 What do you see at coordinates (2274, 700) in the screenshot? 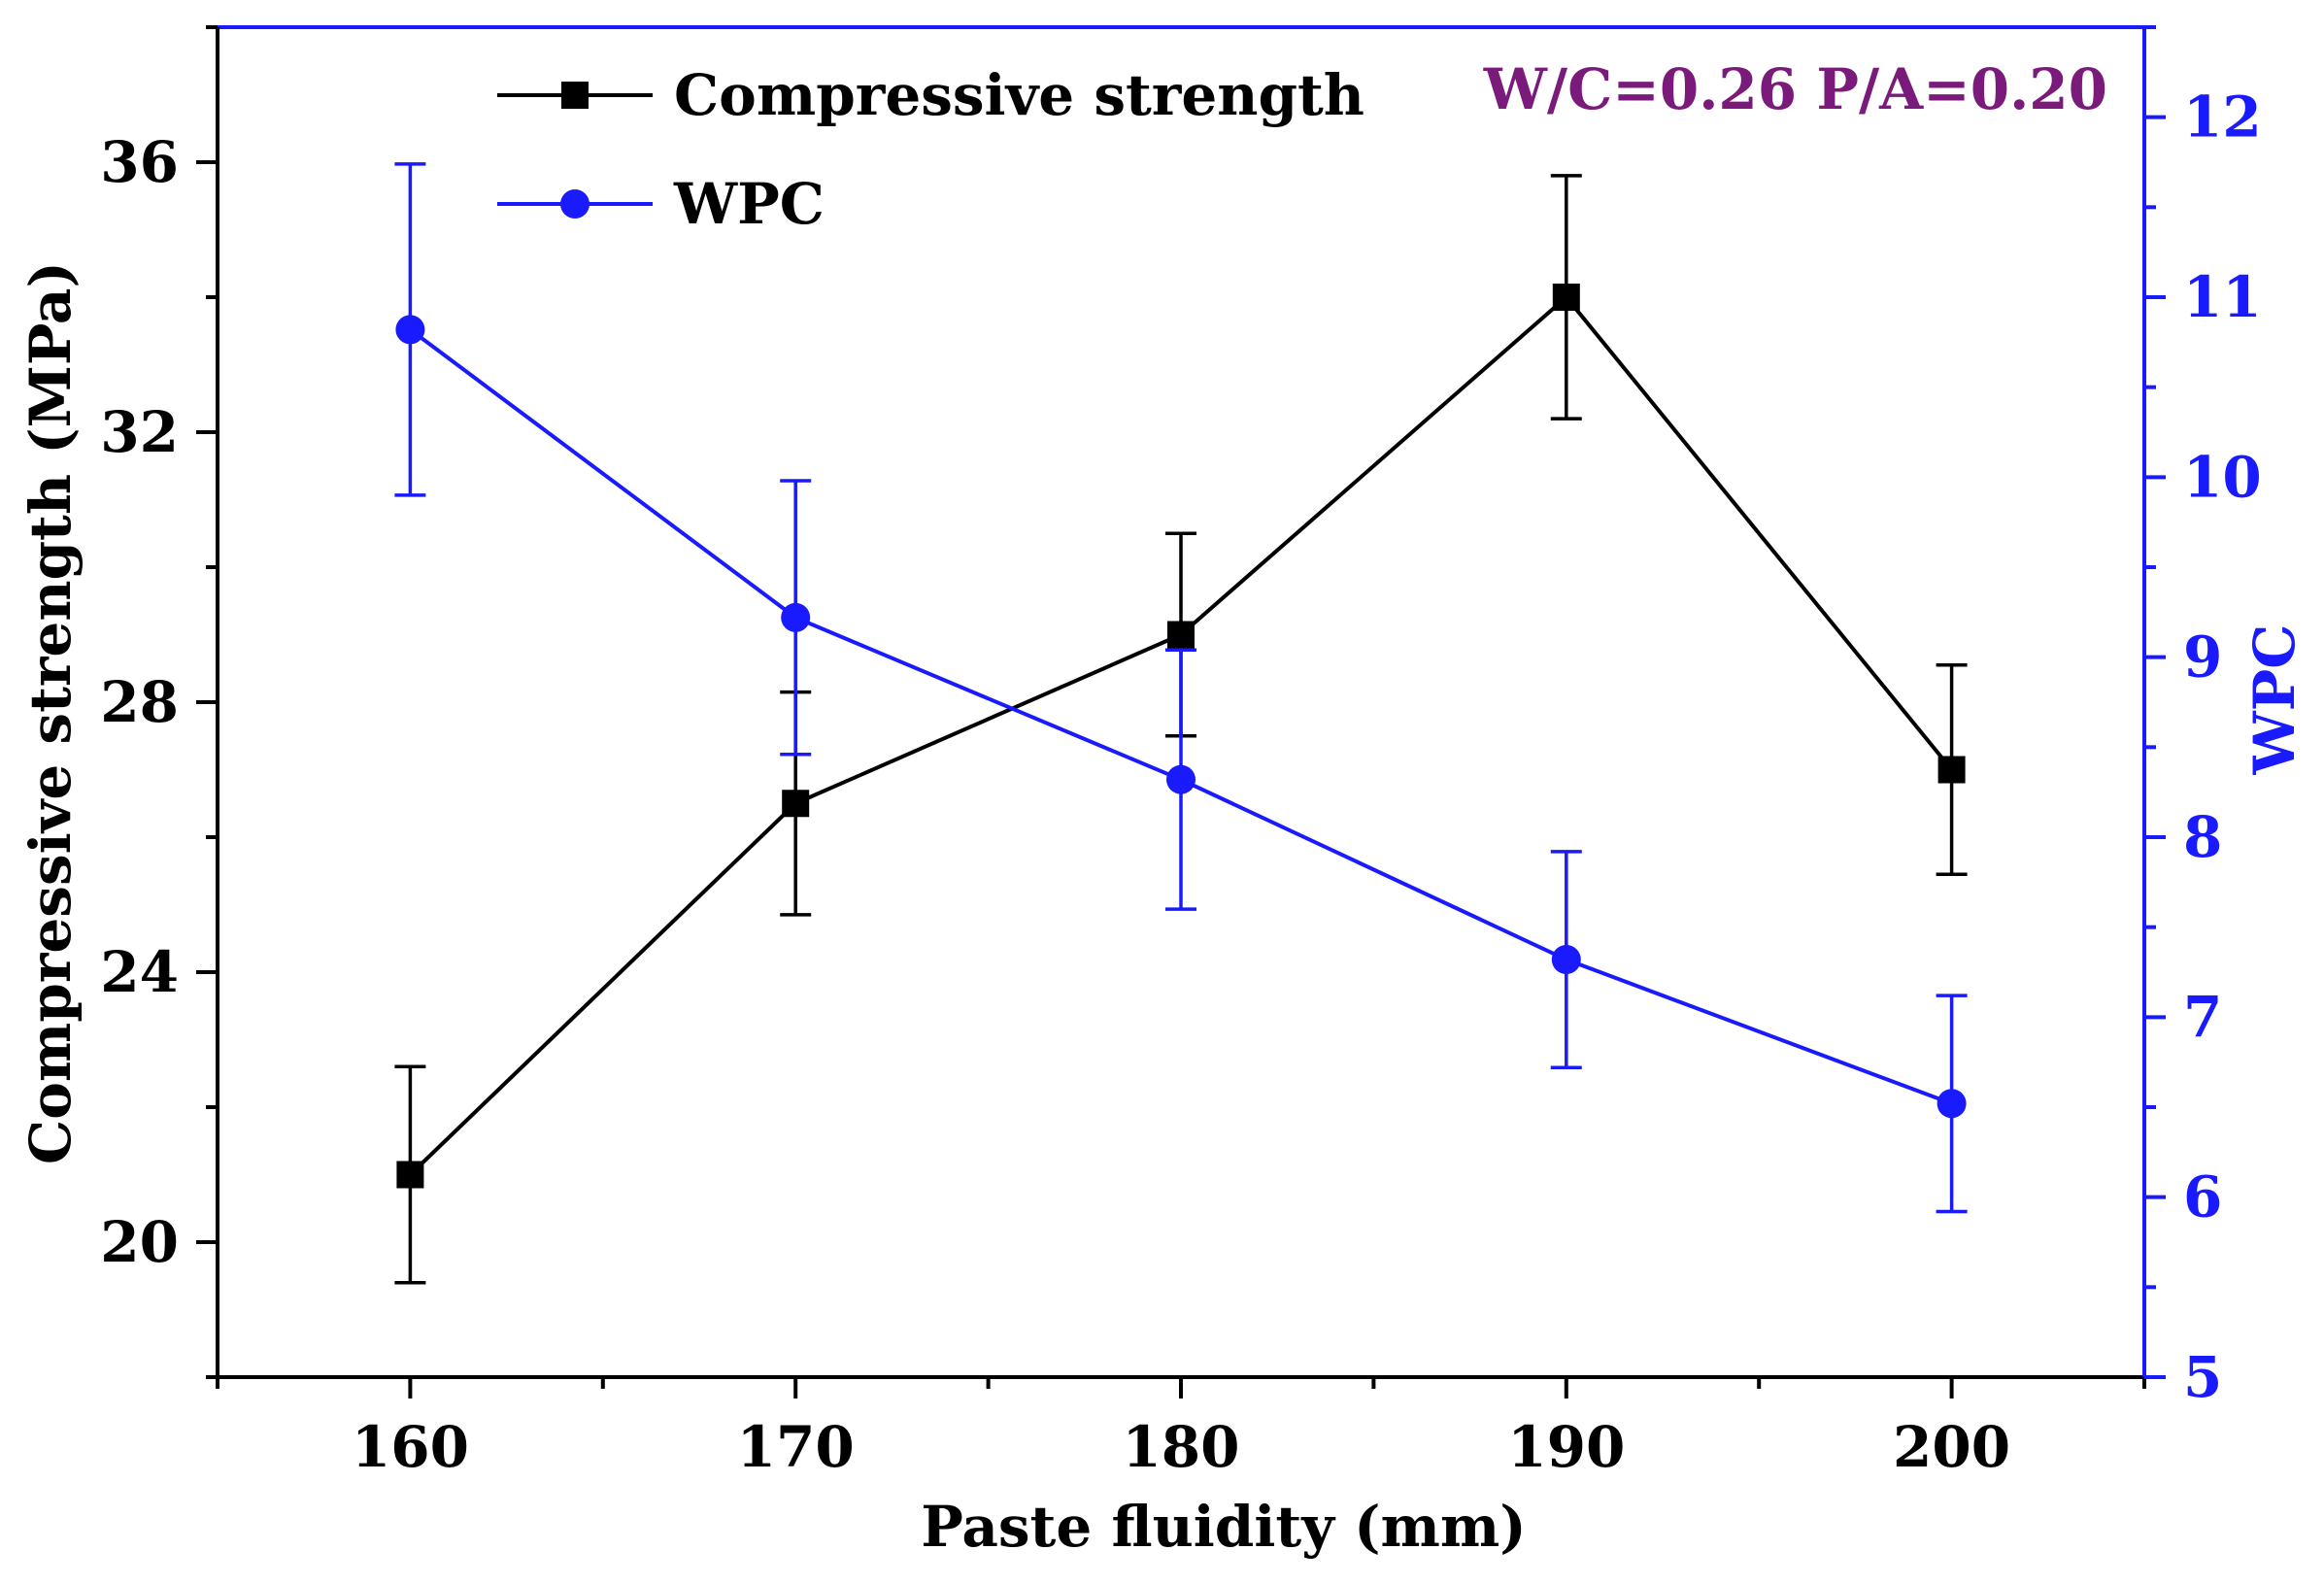
I see `y-axis-right-title: WPC` at bounding box center [2274, 700].